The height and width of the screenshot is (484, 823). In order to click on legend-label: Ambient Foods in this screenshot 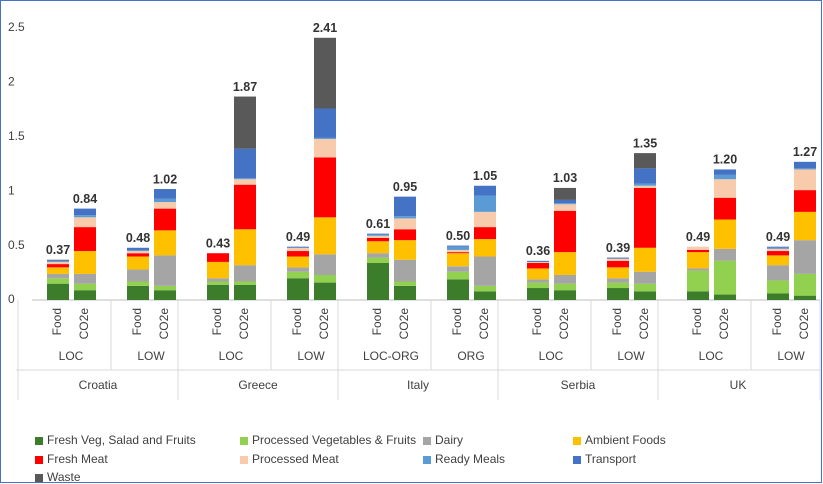, I will do `click(625, 440)`.